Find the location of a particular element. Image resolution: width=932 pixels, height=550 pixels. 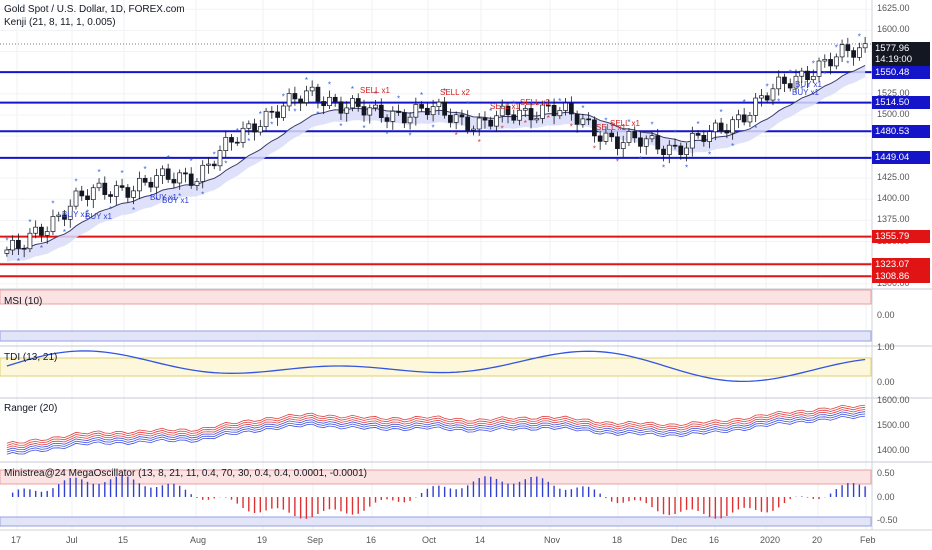

time-axis-label: 19 is located at coordinates (262, 540).